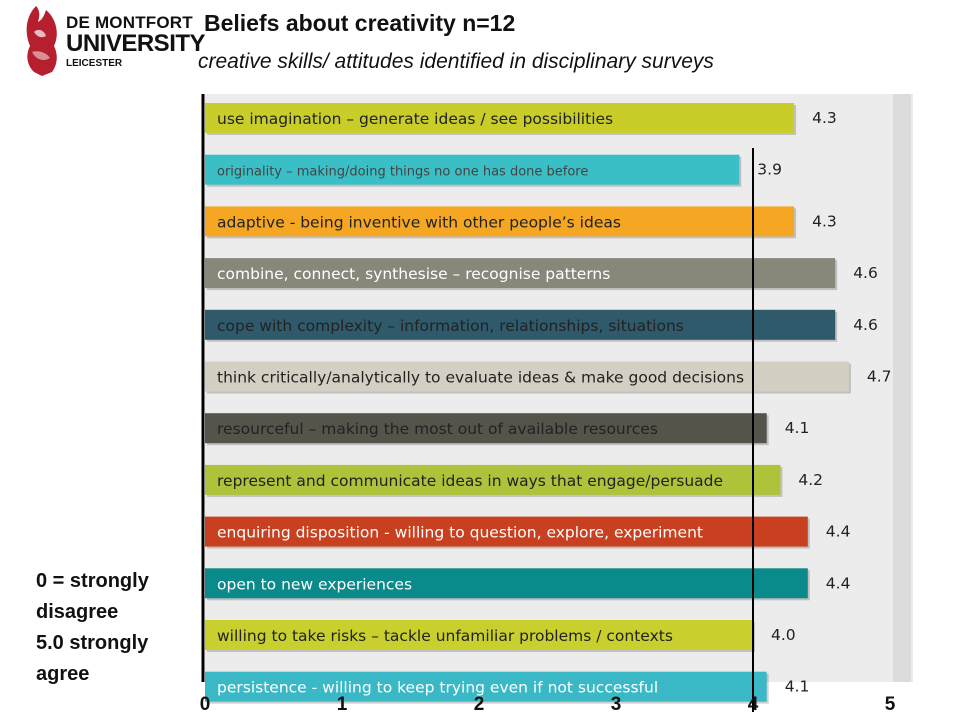  What do you see at coordinates (360, 23) in the screenshot?
I see `chart-title: Beliefs about creativity n=12` at bounding box center [360, 23].